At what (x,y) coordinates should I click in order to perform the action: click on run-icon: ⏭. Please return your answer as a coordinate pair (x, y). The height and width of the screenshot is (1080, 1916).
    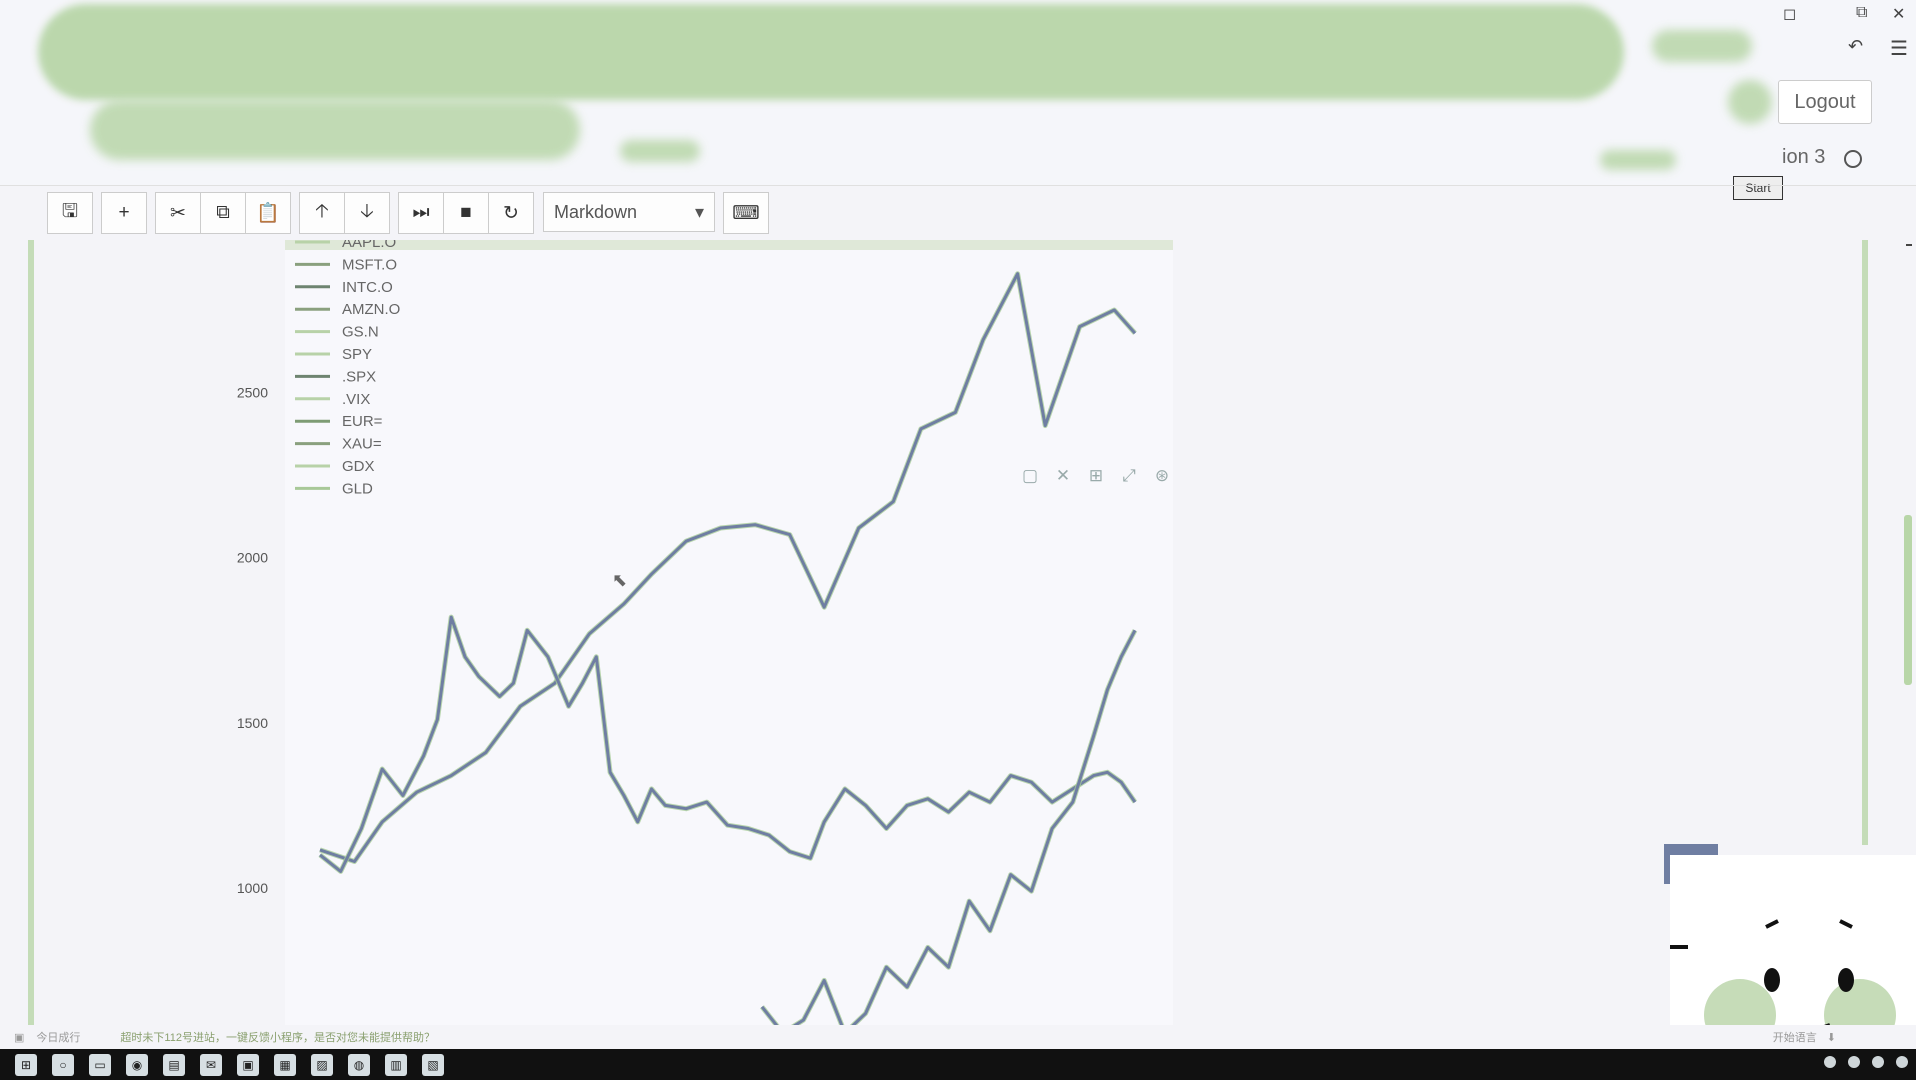
    Looking at the image, I should click on (421, 212).